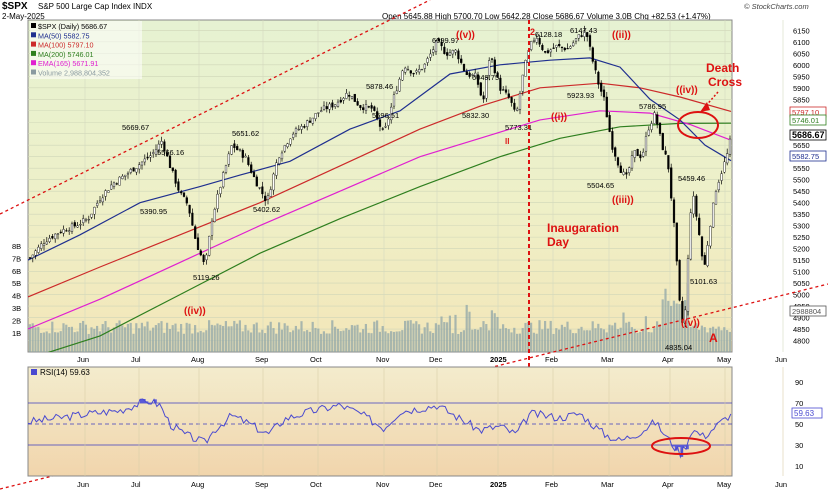 Image resolution: width=828 pixels, height=494 pixels. What do you see at coordinates (136, 484) in the screenshot?
I see `month-label: Jul` at bounding box center [136, 484].